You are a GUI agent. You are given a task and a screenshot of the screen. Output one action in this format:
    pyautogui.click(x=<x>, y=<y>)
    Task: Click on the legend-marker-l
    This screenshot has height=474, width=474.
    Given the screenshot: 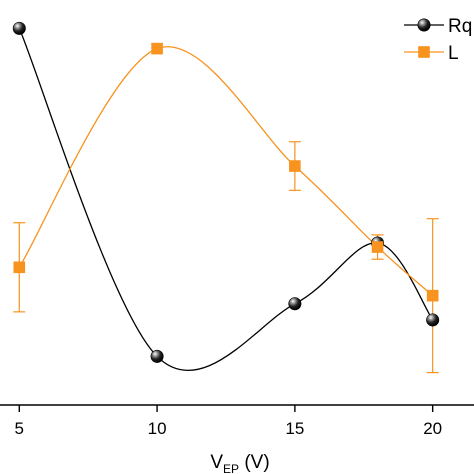 What is the action you would take?
    pyautogui.click(x=424, y=52)
    